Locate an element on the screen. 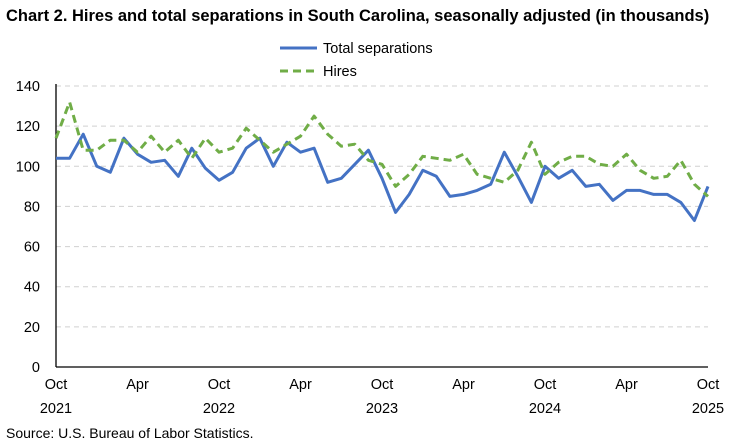  x-tick-year: 2021 is located at coordinates (56, 409).